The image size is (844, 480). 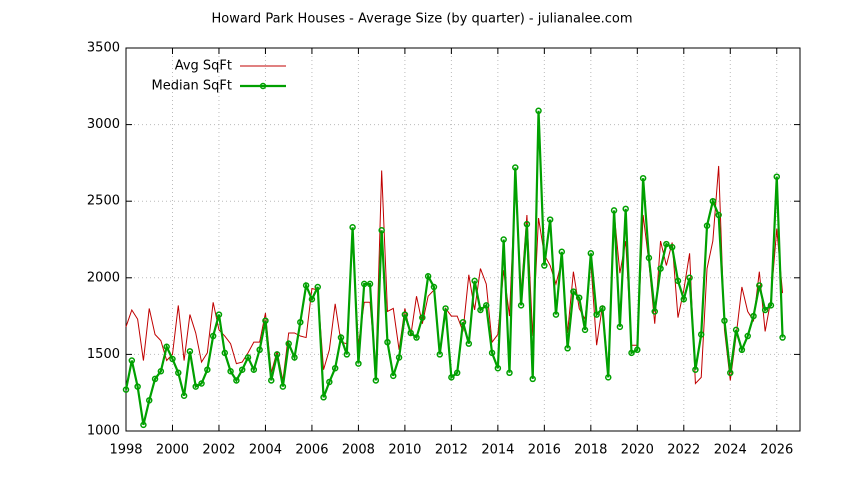 What do you see at coordinates (451, 450) in the screenshot?
I see `x-tick-label: 2012` at bounding box center [451, 450].